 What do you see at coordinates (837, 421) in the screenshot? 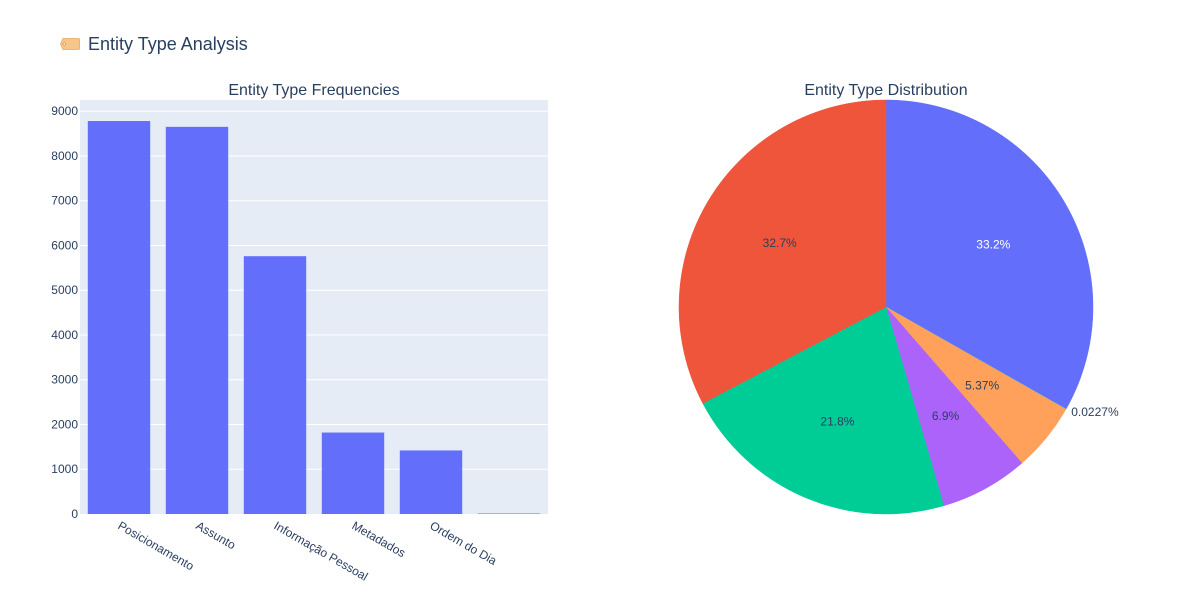
I see `pie-slice-label: 21.8%` at bounding box center [837, 421].